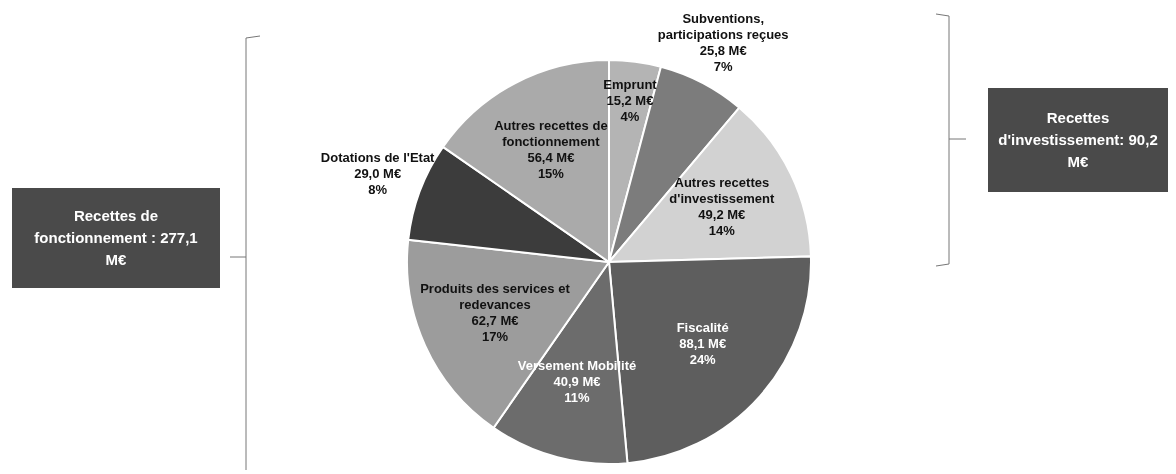  What do you see at coordinates (116, 238) in the screenshot?
I see `text: Recettes de fonctionnement : 277,1 M€` at bounding box center [116, 238].